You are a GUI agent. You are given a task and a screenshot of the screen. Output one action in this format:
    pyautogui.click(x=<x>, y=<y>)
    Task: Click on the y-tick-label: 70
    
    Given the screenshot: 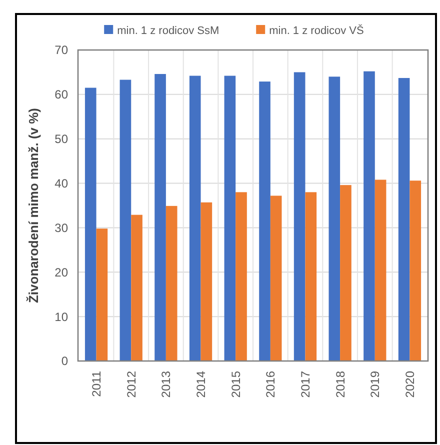 What is the action you would take?
    pyautogui.click(x=61, y=50)
    